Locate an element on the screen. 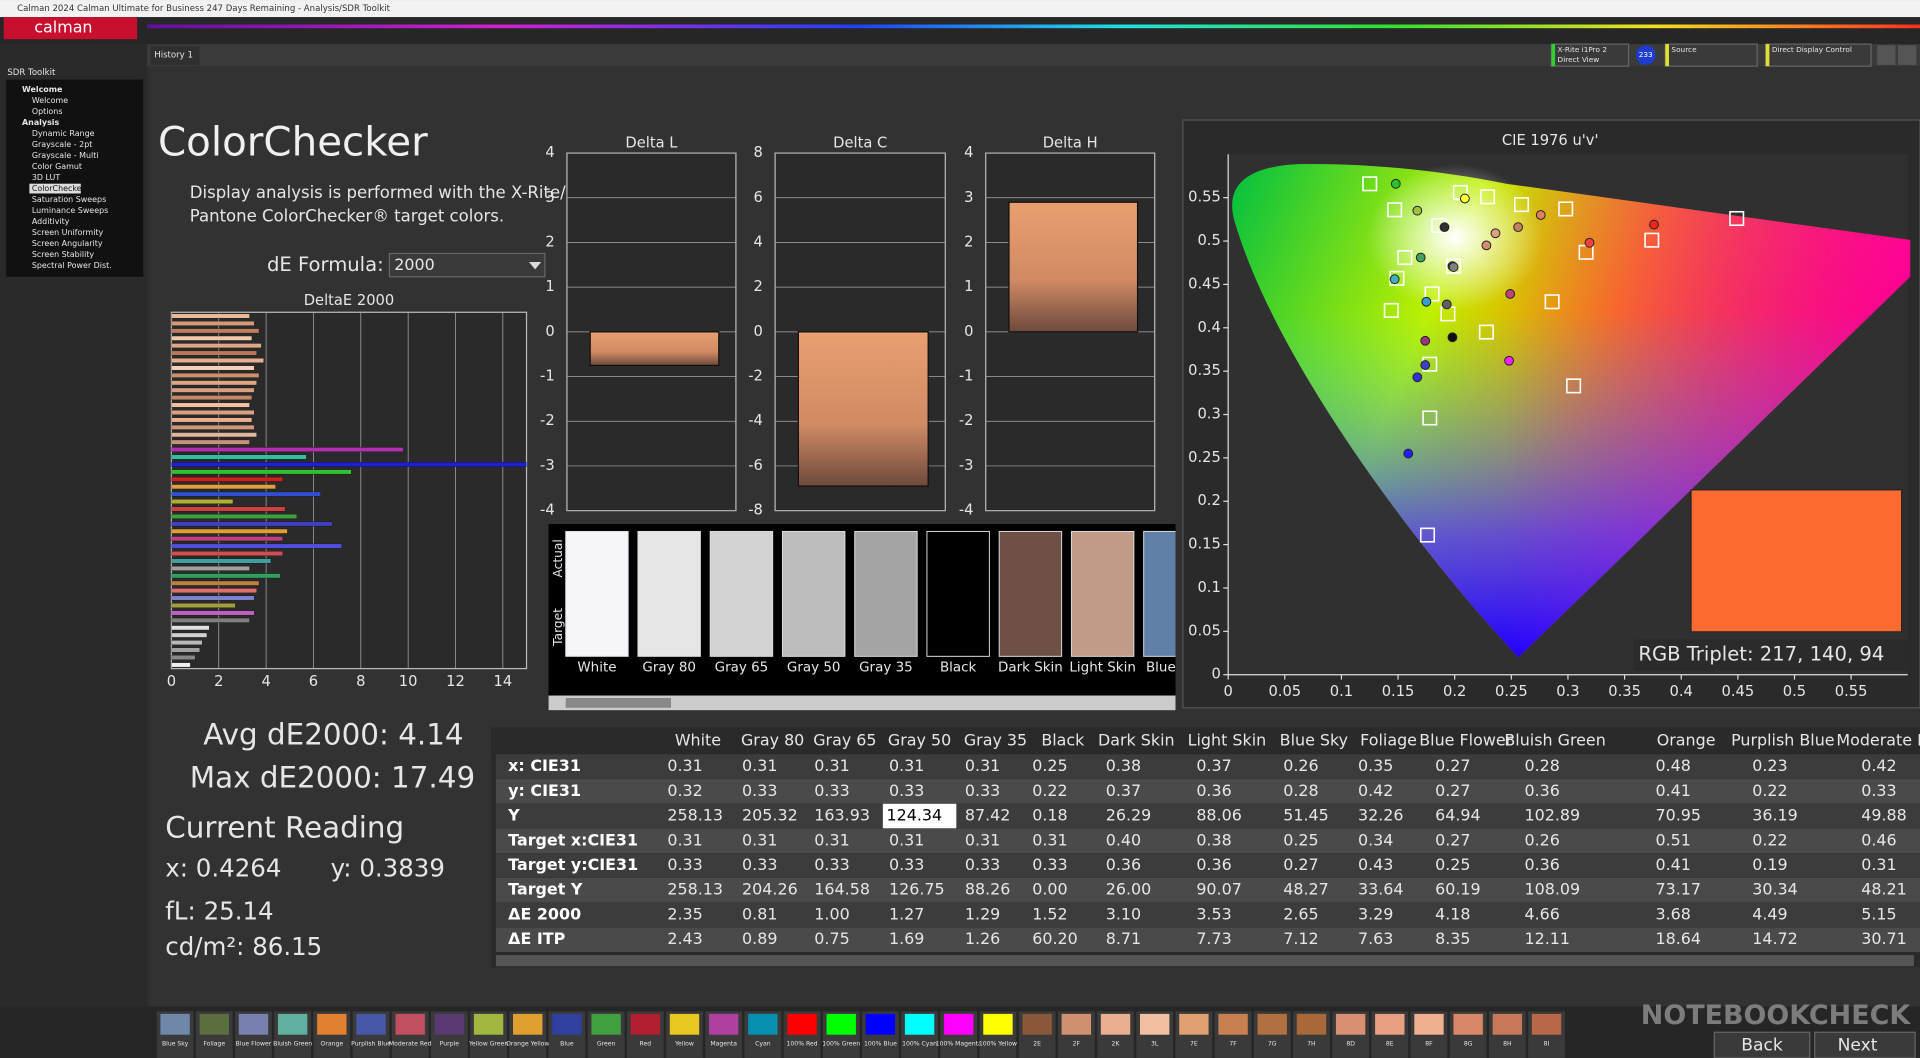 The height and width of the screenshot is (1058, 1920). nav-item: Options is located at coordinates (47, 111).